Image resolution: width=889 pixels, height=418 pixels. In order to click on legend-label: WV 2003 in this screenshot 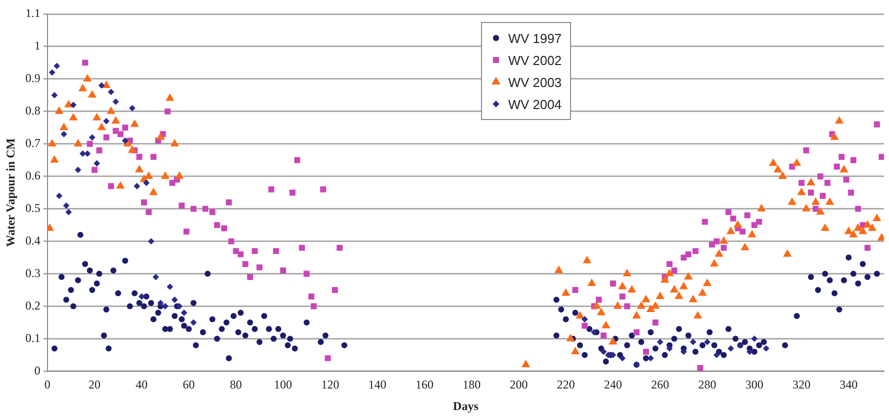, I will do `click(535, 82)`.